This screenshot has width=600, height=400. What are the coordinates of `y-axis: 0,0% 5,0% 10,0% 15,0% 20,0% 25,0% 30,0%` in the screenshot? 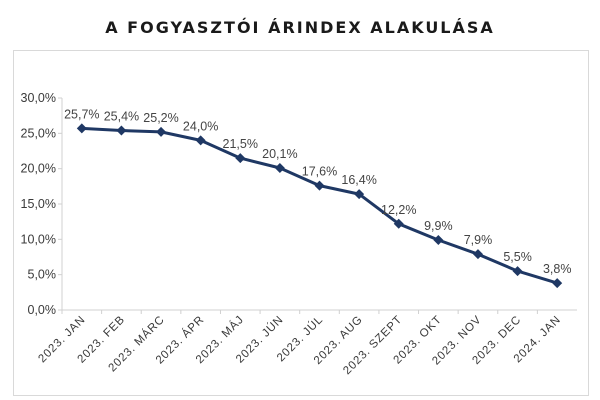 It's located at (42, 204).